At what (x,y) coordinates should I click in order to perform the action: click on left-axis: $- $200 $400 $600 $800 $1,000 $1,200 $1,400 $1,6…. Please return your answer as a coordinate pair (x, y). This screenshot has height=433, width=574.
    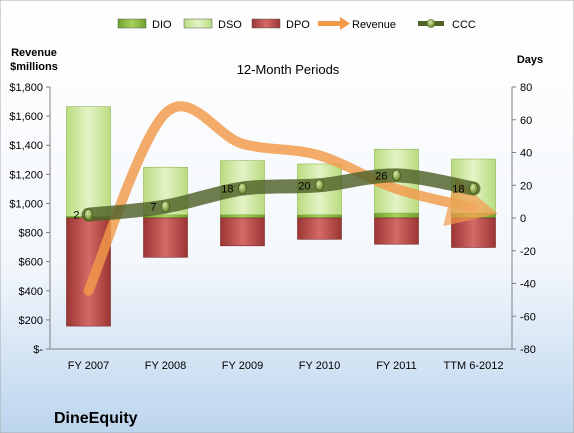
    Looking at the image, I should click on (30, 219).